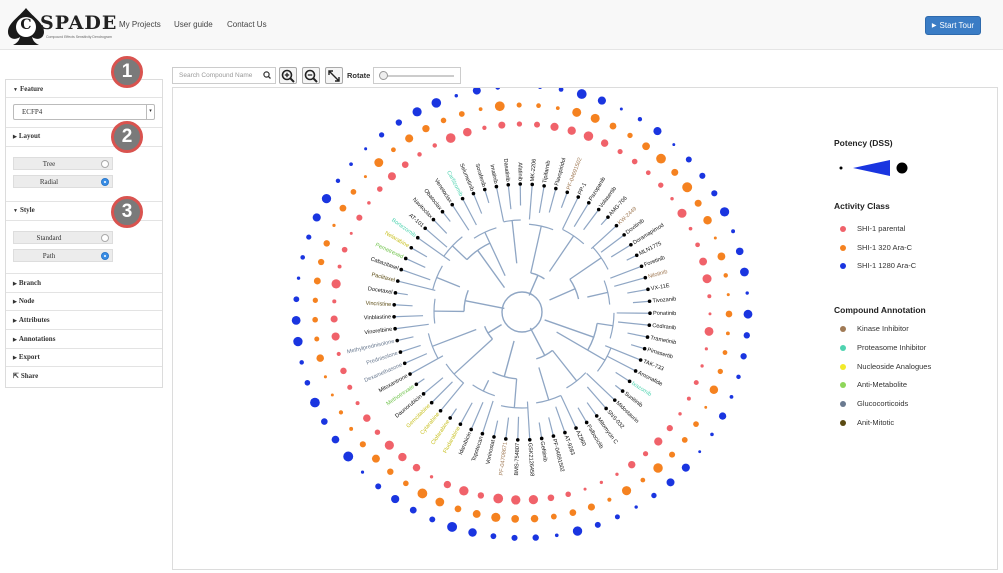  I want to click on compound-label: Nilotinib, so click(658, 274).